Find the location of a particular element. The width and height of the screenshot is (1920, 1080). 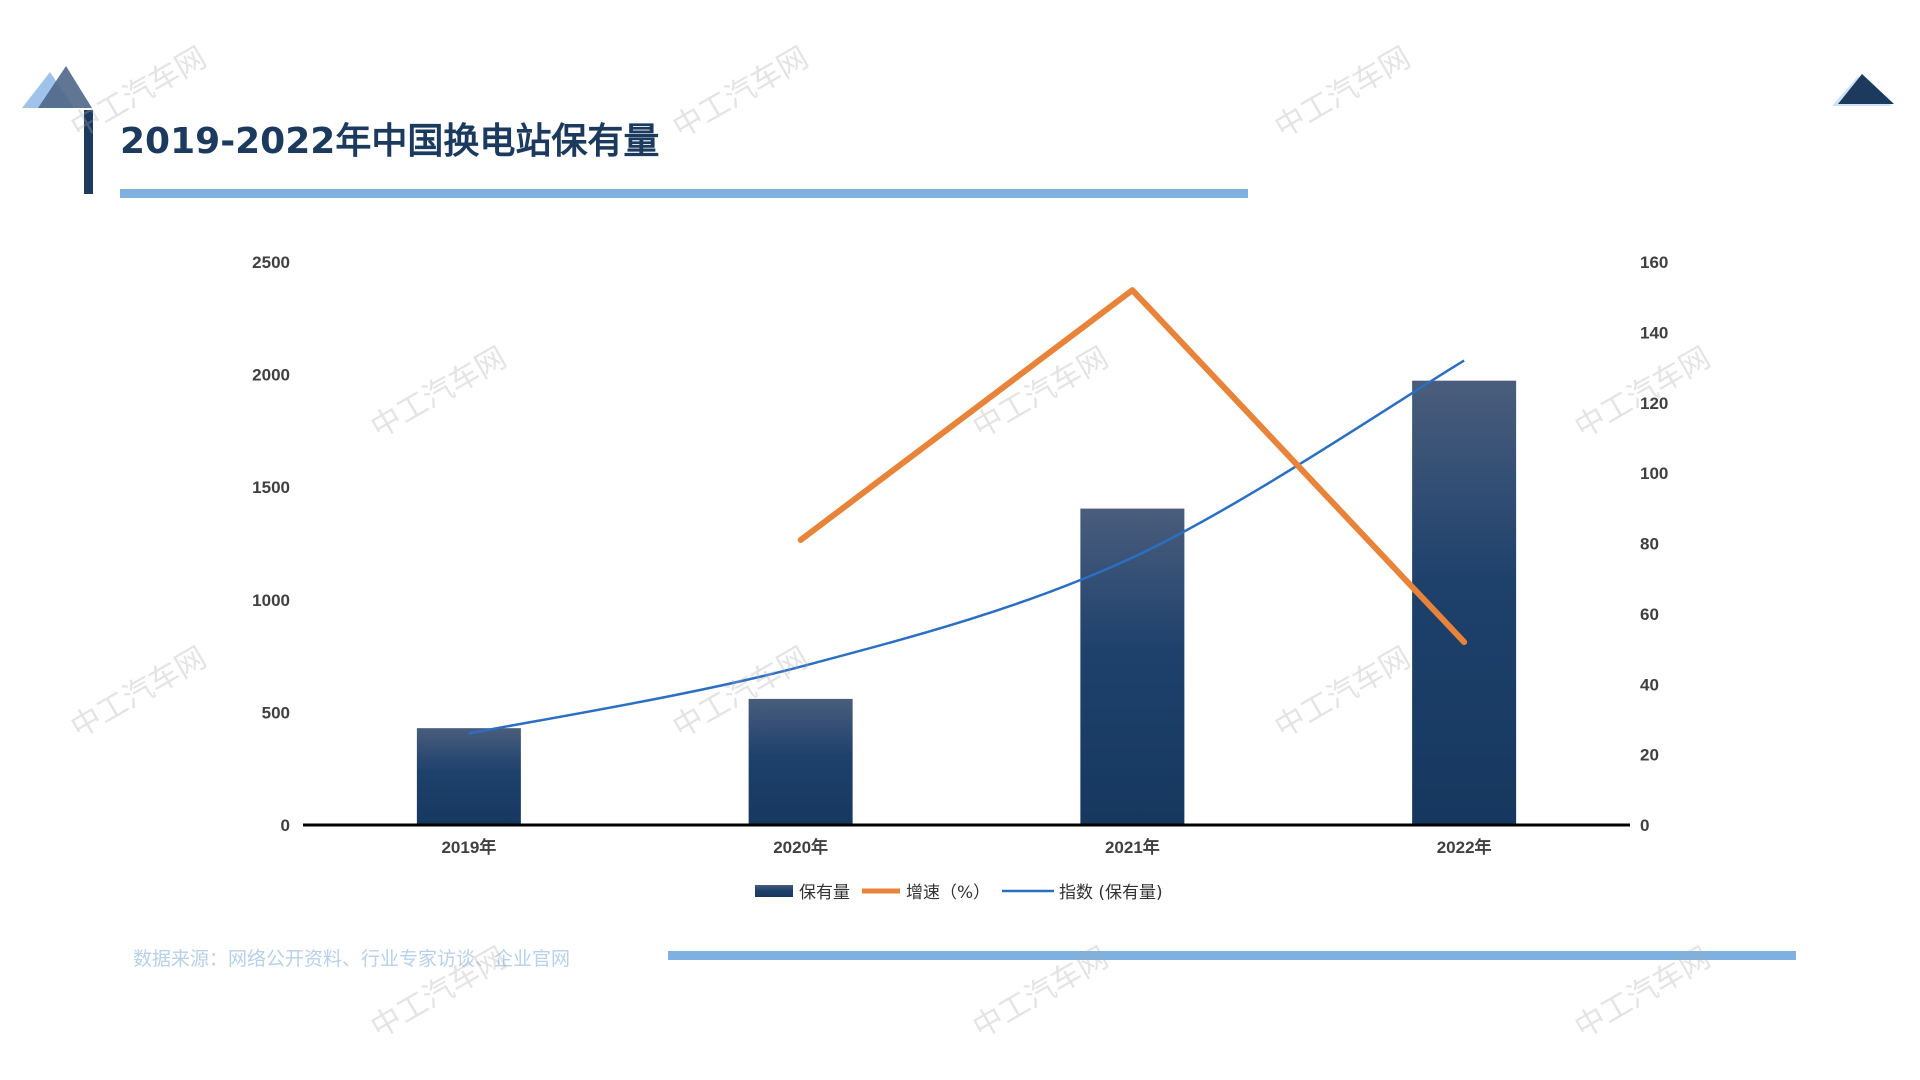

right-axis-tick-label: 140 is located at coordinates (1654, 332).